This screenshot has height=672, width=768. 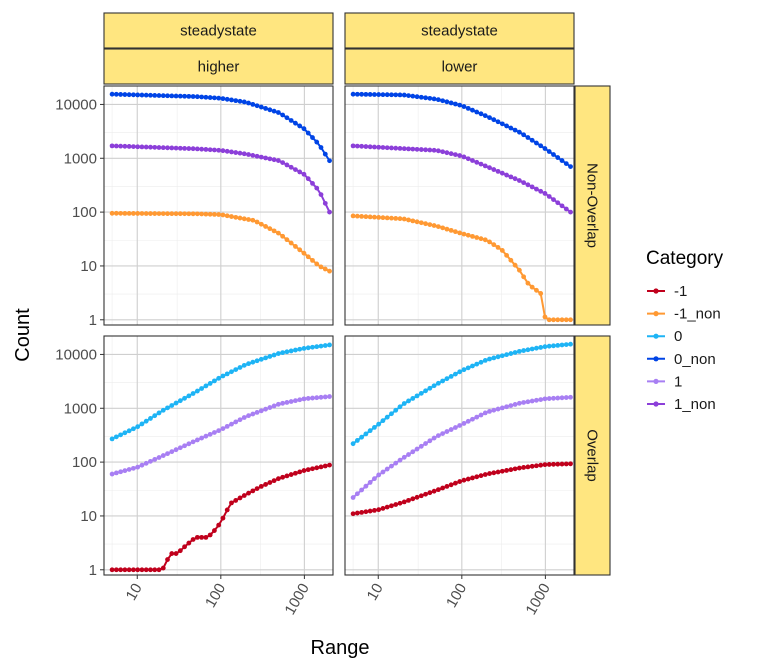 I want to click on legend-label: 0_non, so click(x=695, y=359).